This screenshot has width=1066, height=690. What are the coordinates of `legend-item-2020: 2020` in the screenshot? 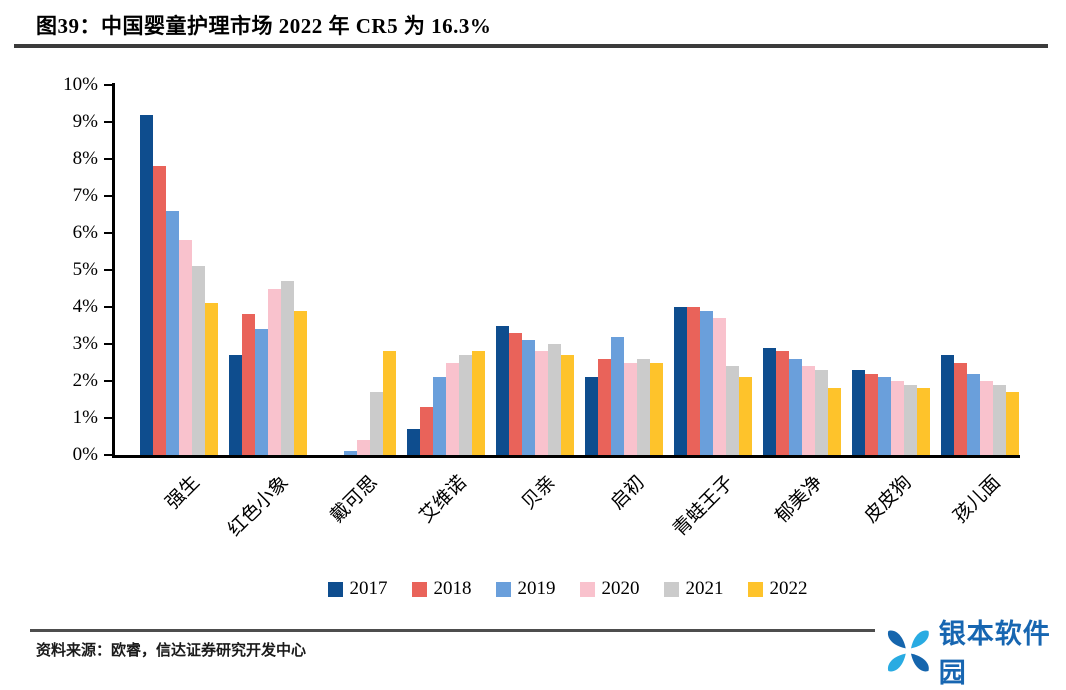 It's located at (609, 589).